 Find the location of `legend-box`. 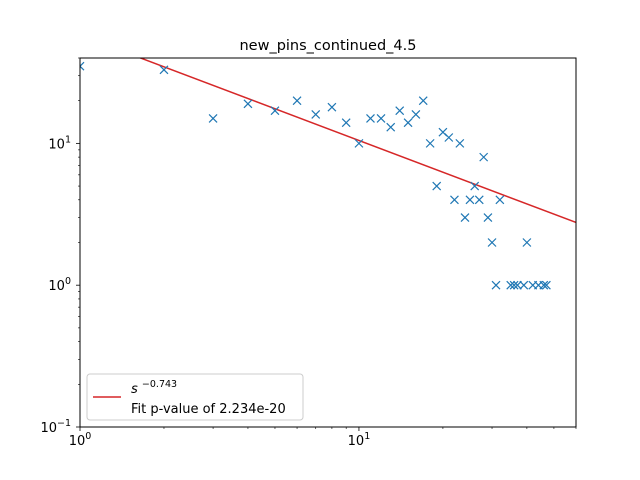

legend-box is located at coordinates (195, 397).